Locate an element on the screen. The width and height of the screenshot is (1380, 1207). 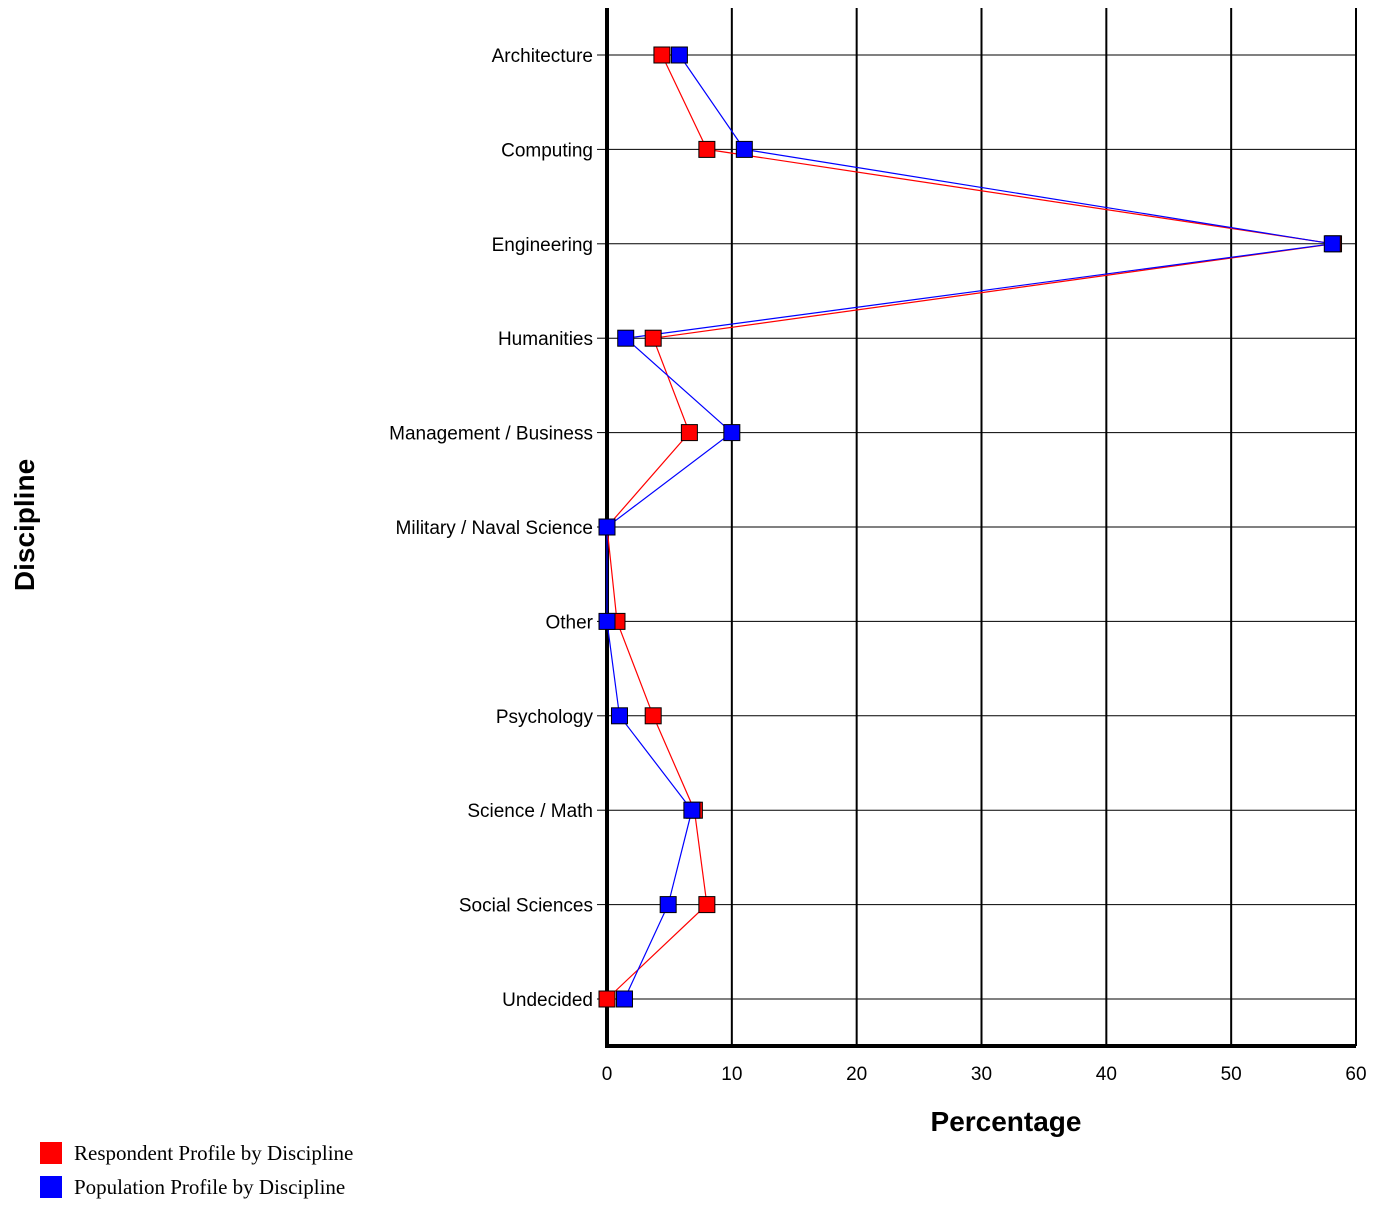
x-tick-labels: 0 10 20 30 40 50 60 is located at coordinates (984, 1074).